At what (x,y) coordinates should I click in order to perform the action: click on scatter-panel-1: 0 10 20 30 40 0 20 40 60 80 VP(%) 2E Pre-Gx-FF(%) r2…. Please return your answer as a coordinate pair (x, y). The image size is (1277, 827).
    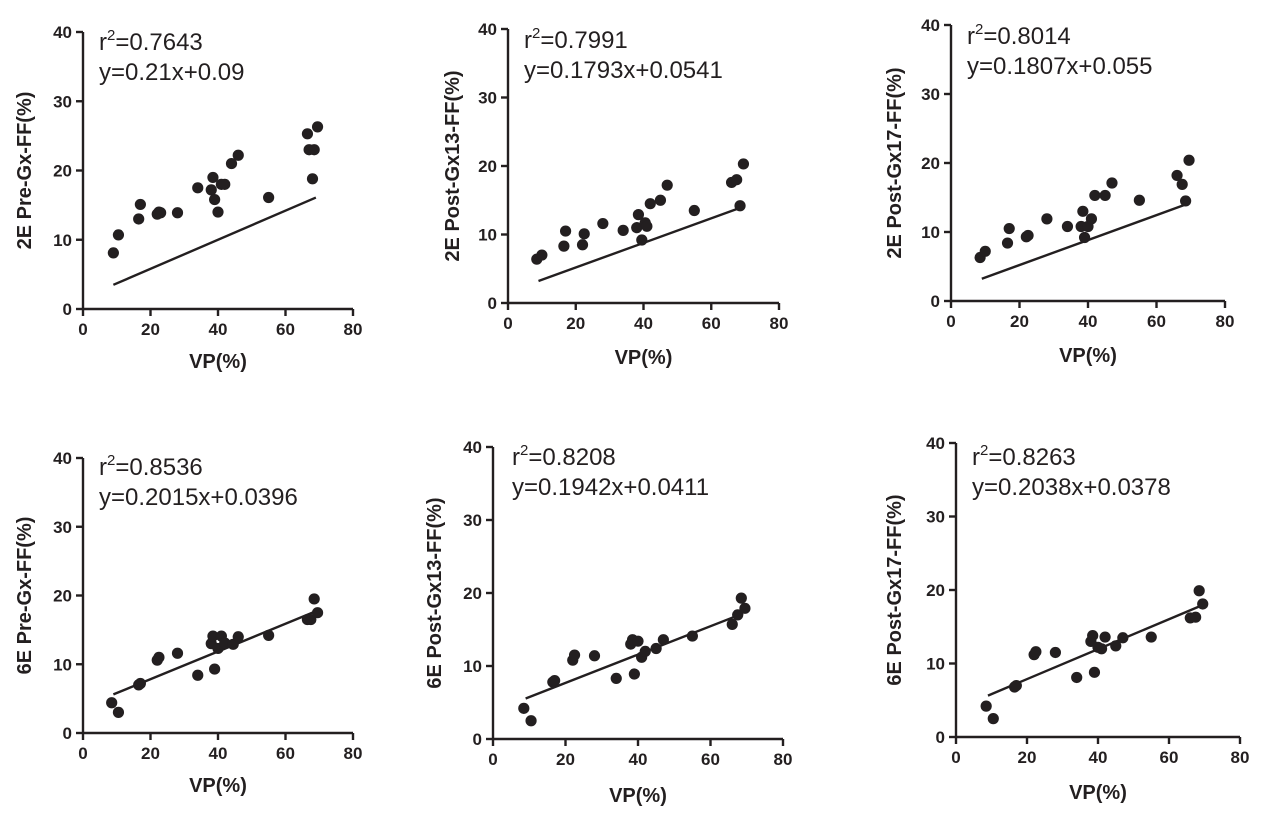
    Looking at the image, I should click on (188, 198).